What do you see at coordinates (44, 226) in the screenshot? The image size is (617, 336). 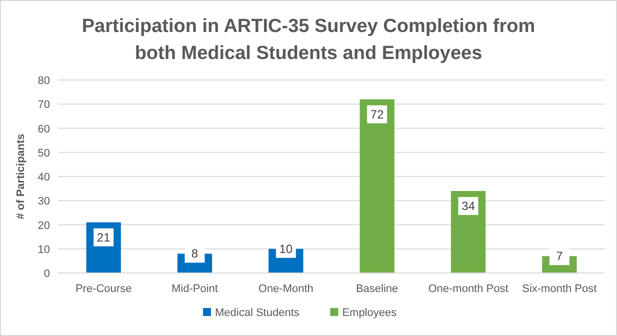 I see `y-tick-label: 20` at bounding box center [44, 226].